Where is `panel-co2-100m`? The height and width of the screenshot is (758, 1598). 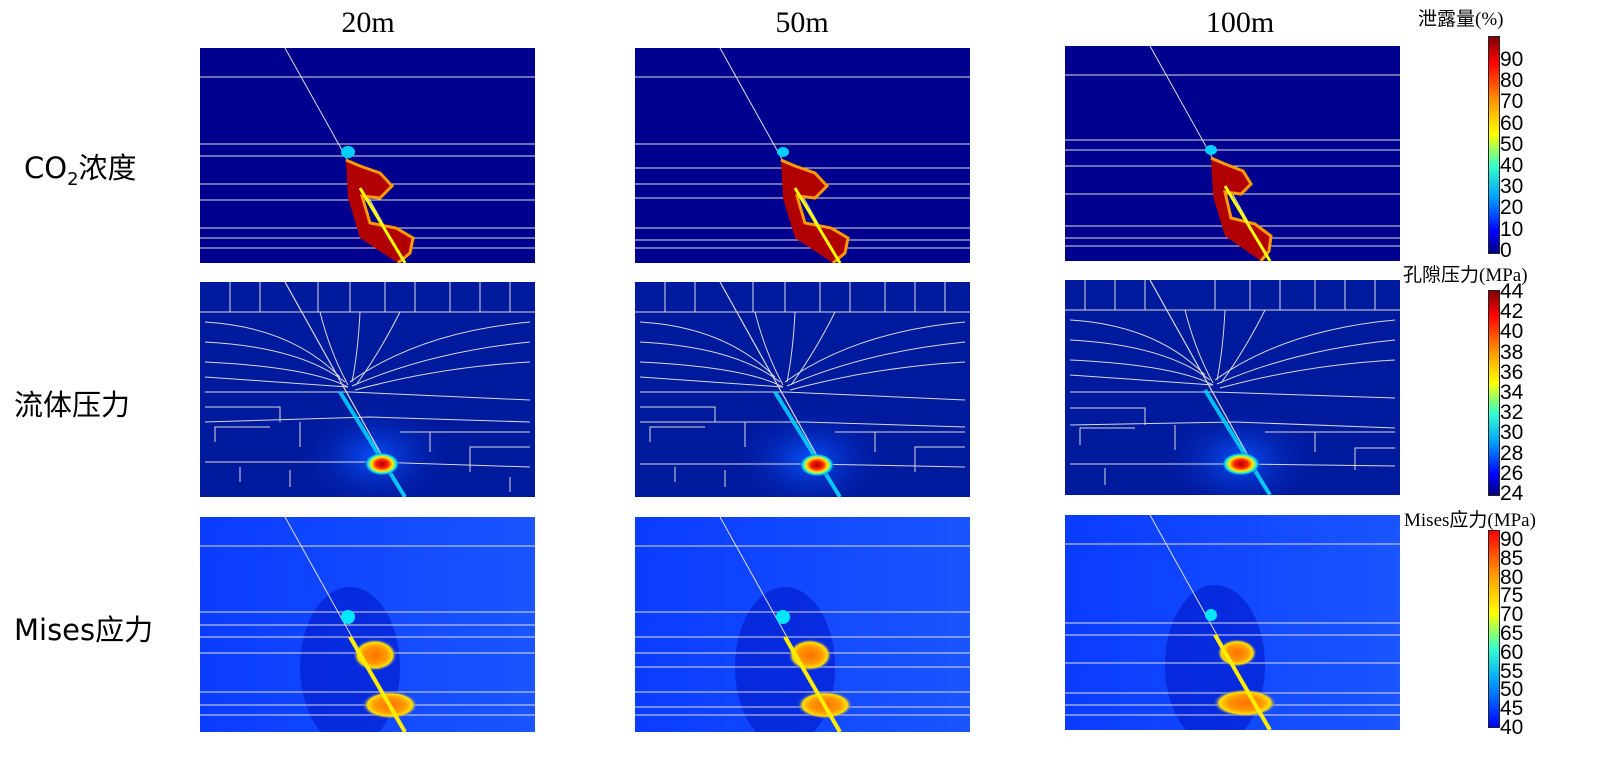
panel-co2-100m is located at coordinates (1232, 153).